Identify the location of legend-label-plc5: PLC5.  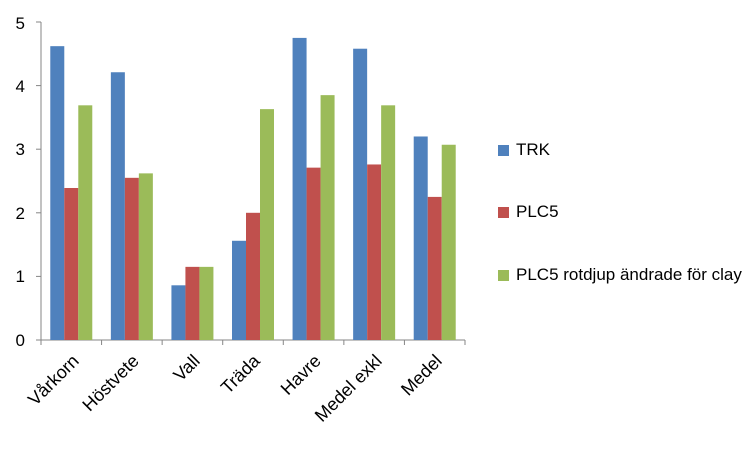
(537, 211).